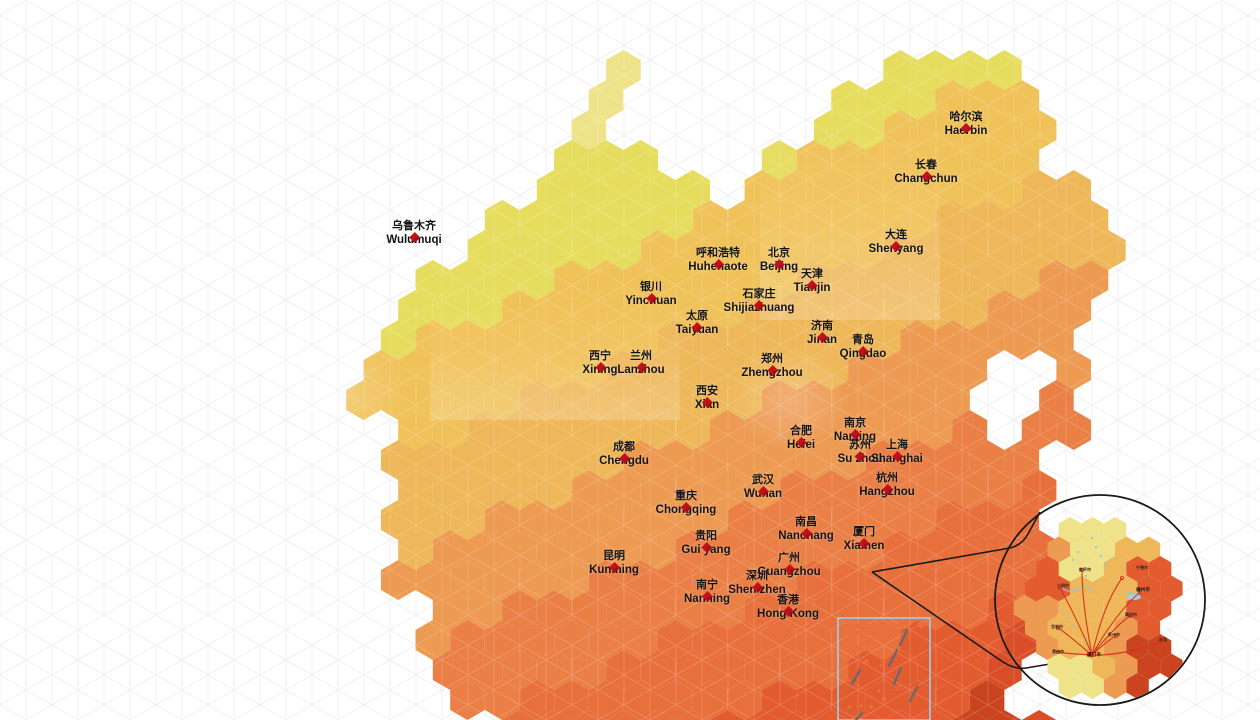 The height and width of the screenshot is (720, 1260). Describe the element at coordinates (961, 590) in the screenshot. I see `callout-leader-lines` at that location.